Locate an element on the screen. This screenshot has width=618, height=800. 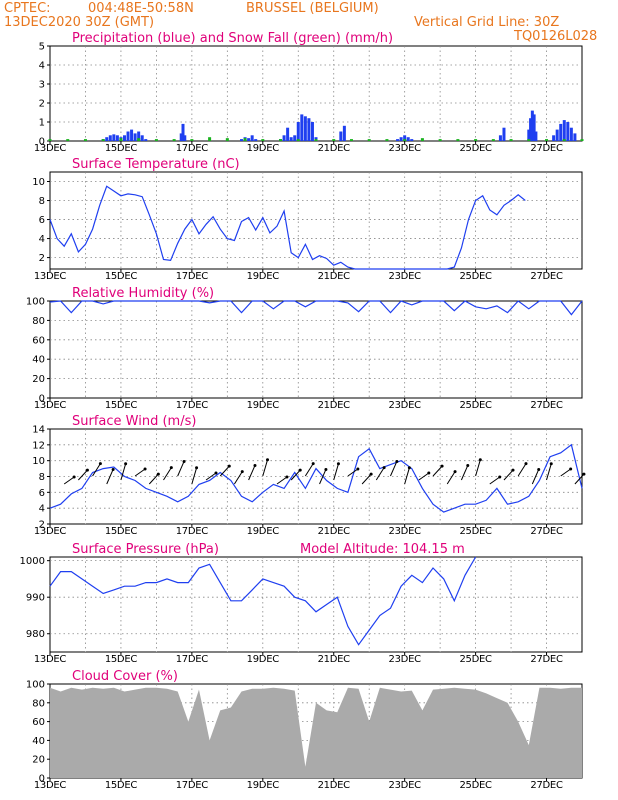
y-tick-label: 5 is located at coordinates (42, 47).